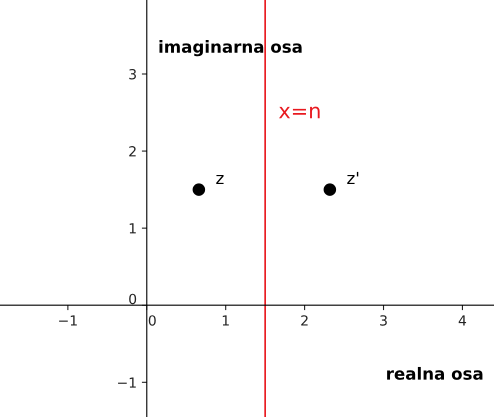  I want to click on y-tick-label: −1, so click(127, 382).